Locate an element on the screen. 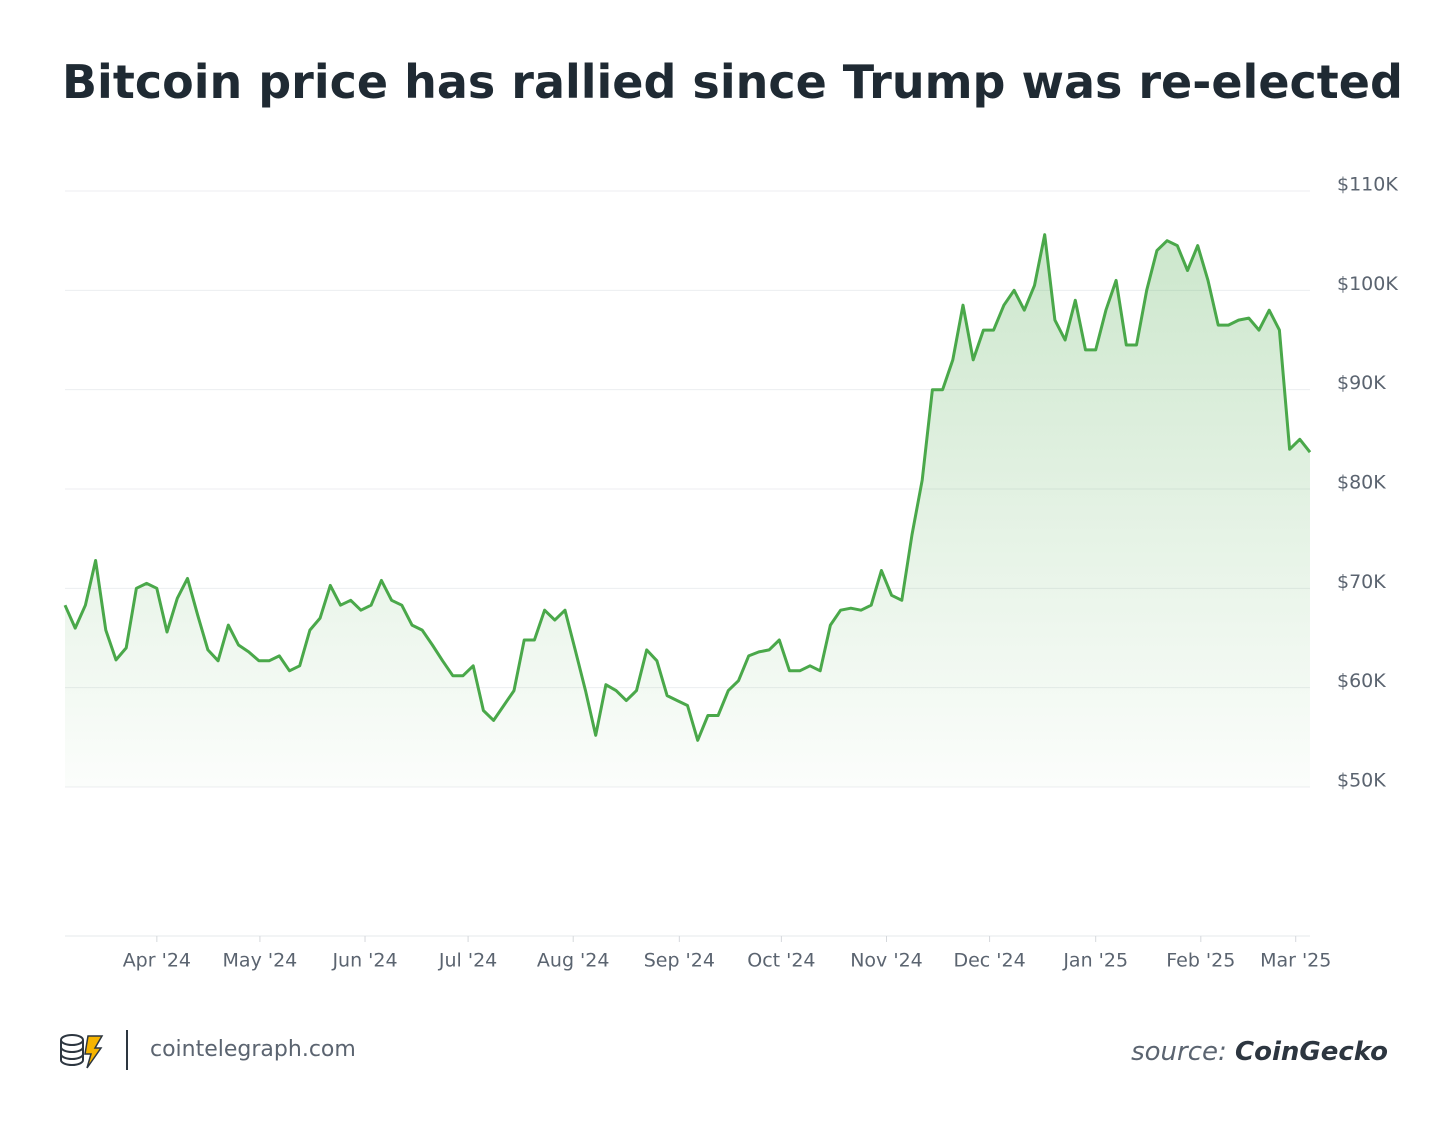 The width and height of the screenshot is (1450, 1131). x-tick-label: Apr '24 is located at coordinates (157, 961).